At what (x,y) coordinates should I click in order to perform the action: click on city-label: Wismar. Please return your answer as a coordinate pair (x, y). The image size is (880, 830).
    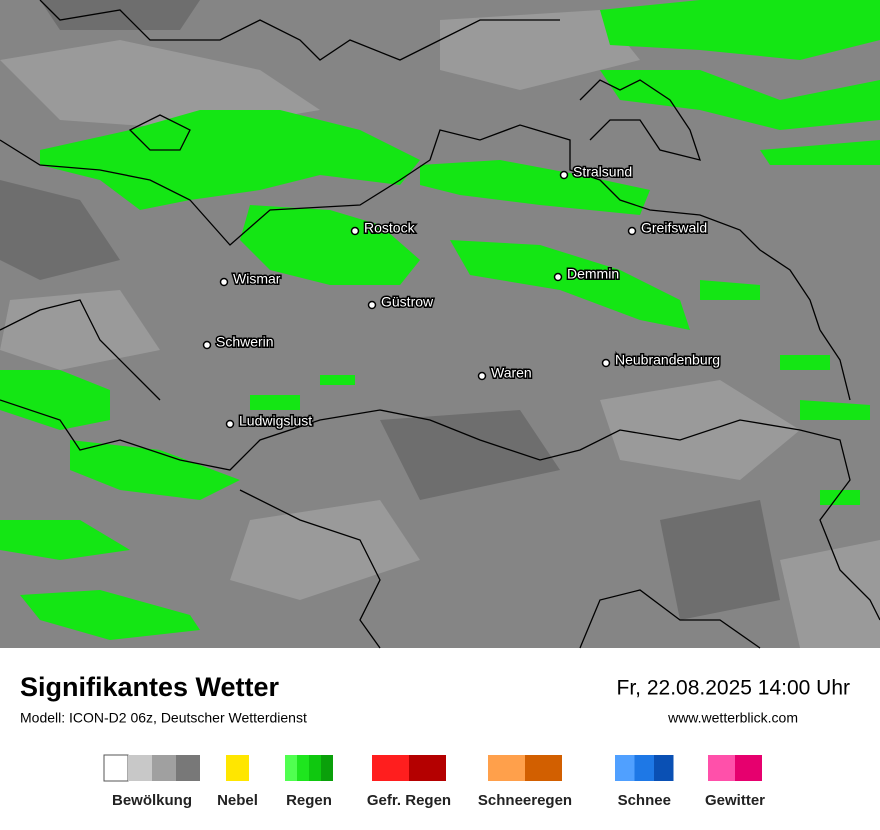
    Looking at the image, I should click on (257, 279).